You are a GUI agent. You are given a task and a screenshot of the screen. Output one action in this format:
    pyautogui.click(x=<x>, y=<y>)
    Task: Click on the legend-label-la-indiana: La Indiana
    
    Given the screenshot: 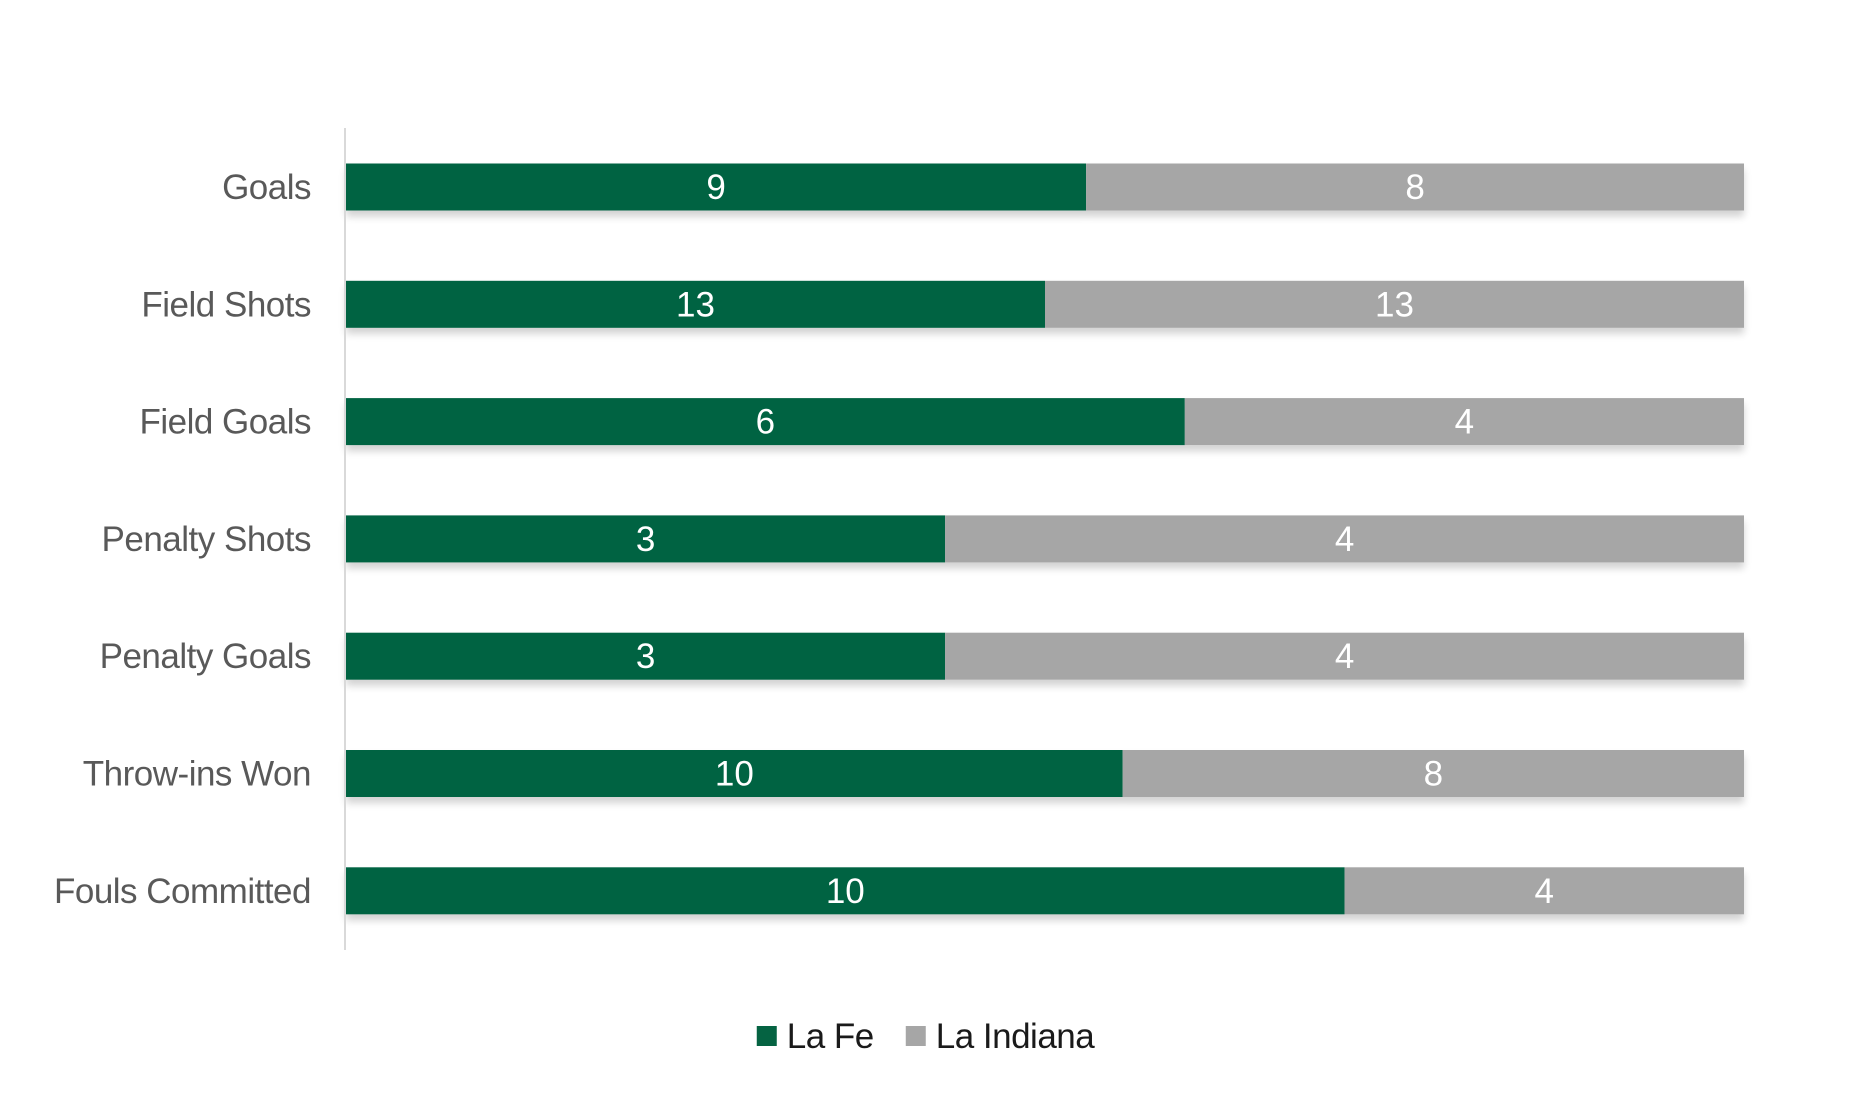 What is the action you would take?
    pyautogui.click(x=1016, y=1036)
    